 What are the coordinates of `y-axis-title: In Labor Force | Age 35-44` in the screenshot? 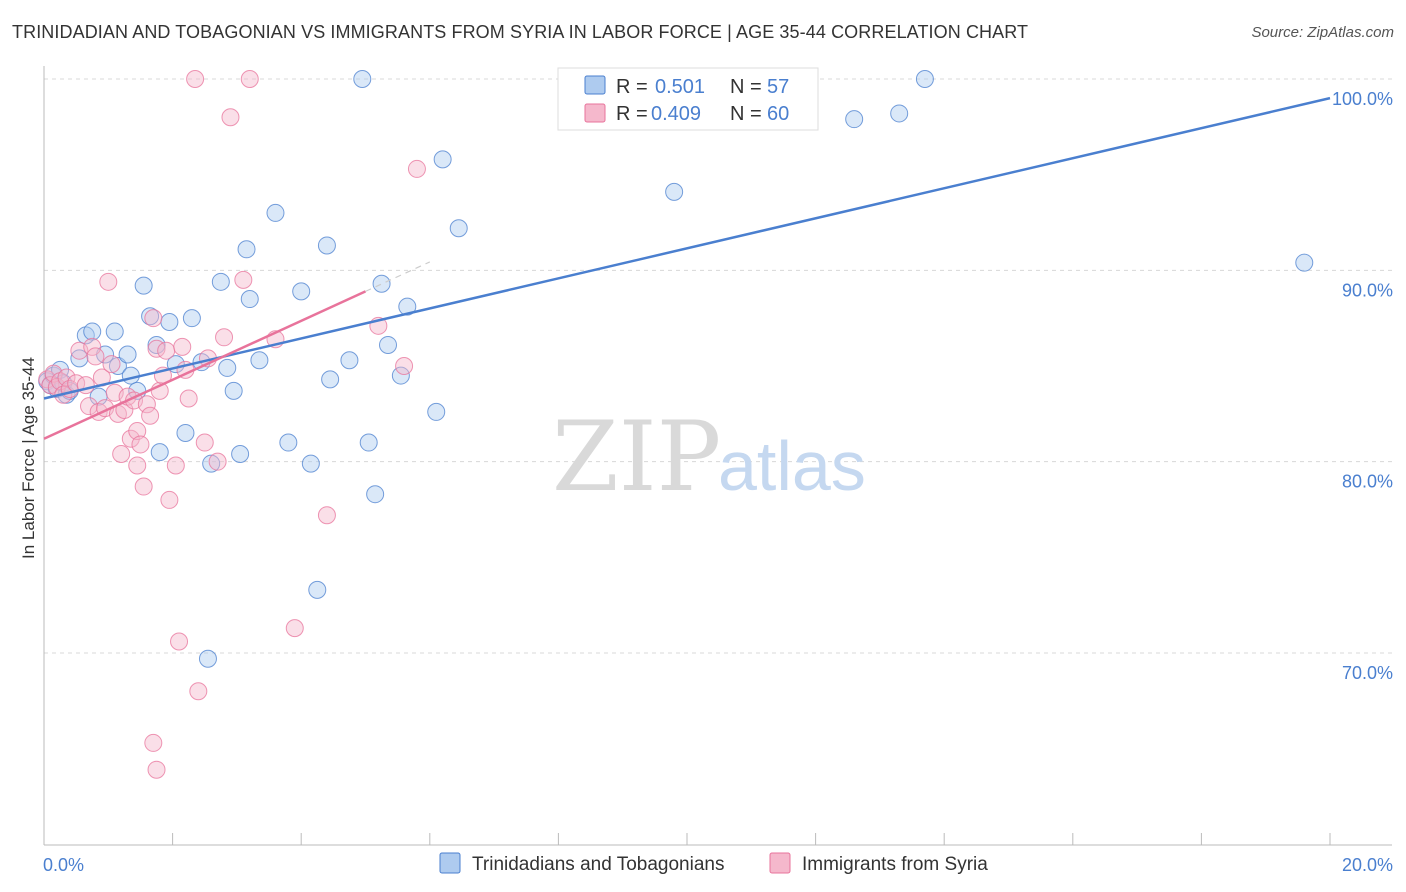 It's located at (28, 458).